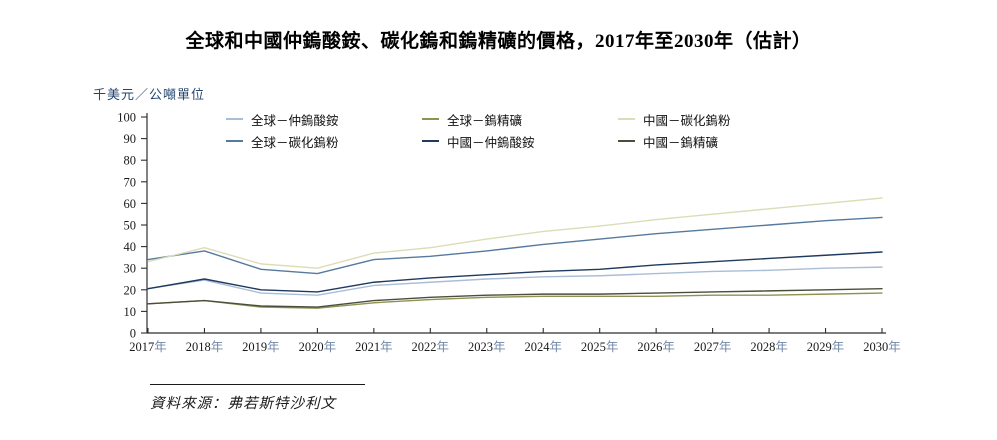 This screenshot has width=997, height=440. What do you see at coordinates (826, 347) in the screenshot?
I see `x-tick-label: 2029年` at bounding box center [826, 347].